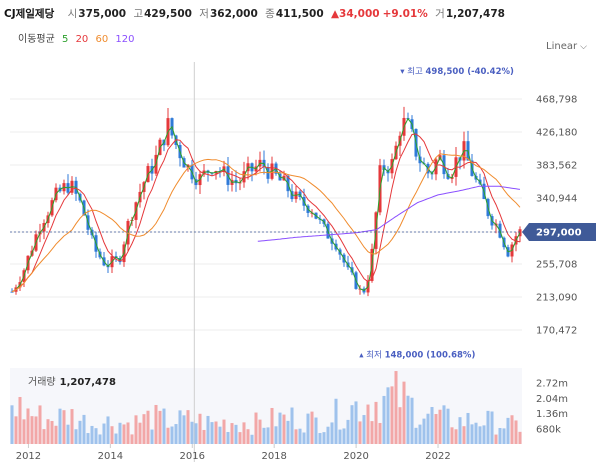 The height and width of the screenshot is (465, 600). What do you see at coordinates (266, 407) in the screenshot?
I see `volume-bars` at bounding box center [266, 407].